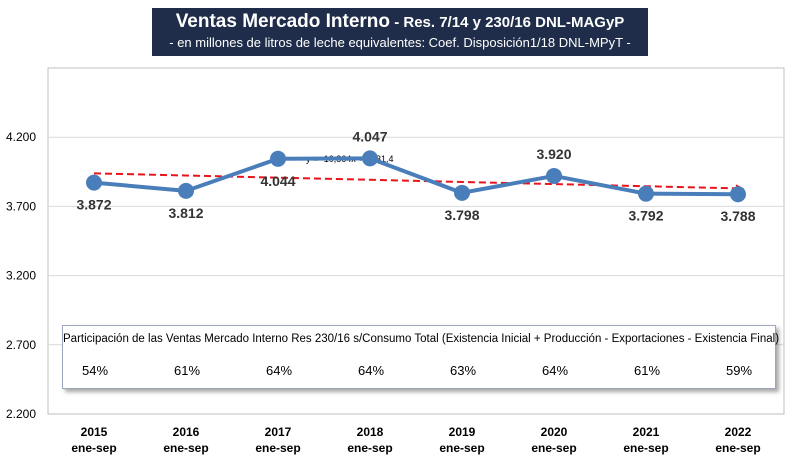 The image size is (800, 462). What do you see at coordinates (277, 181) in the screenshot?
I see `data-label: 4.044` at bounding box center [277, 181].